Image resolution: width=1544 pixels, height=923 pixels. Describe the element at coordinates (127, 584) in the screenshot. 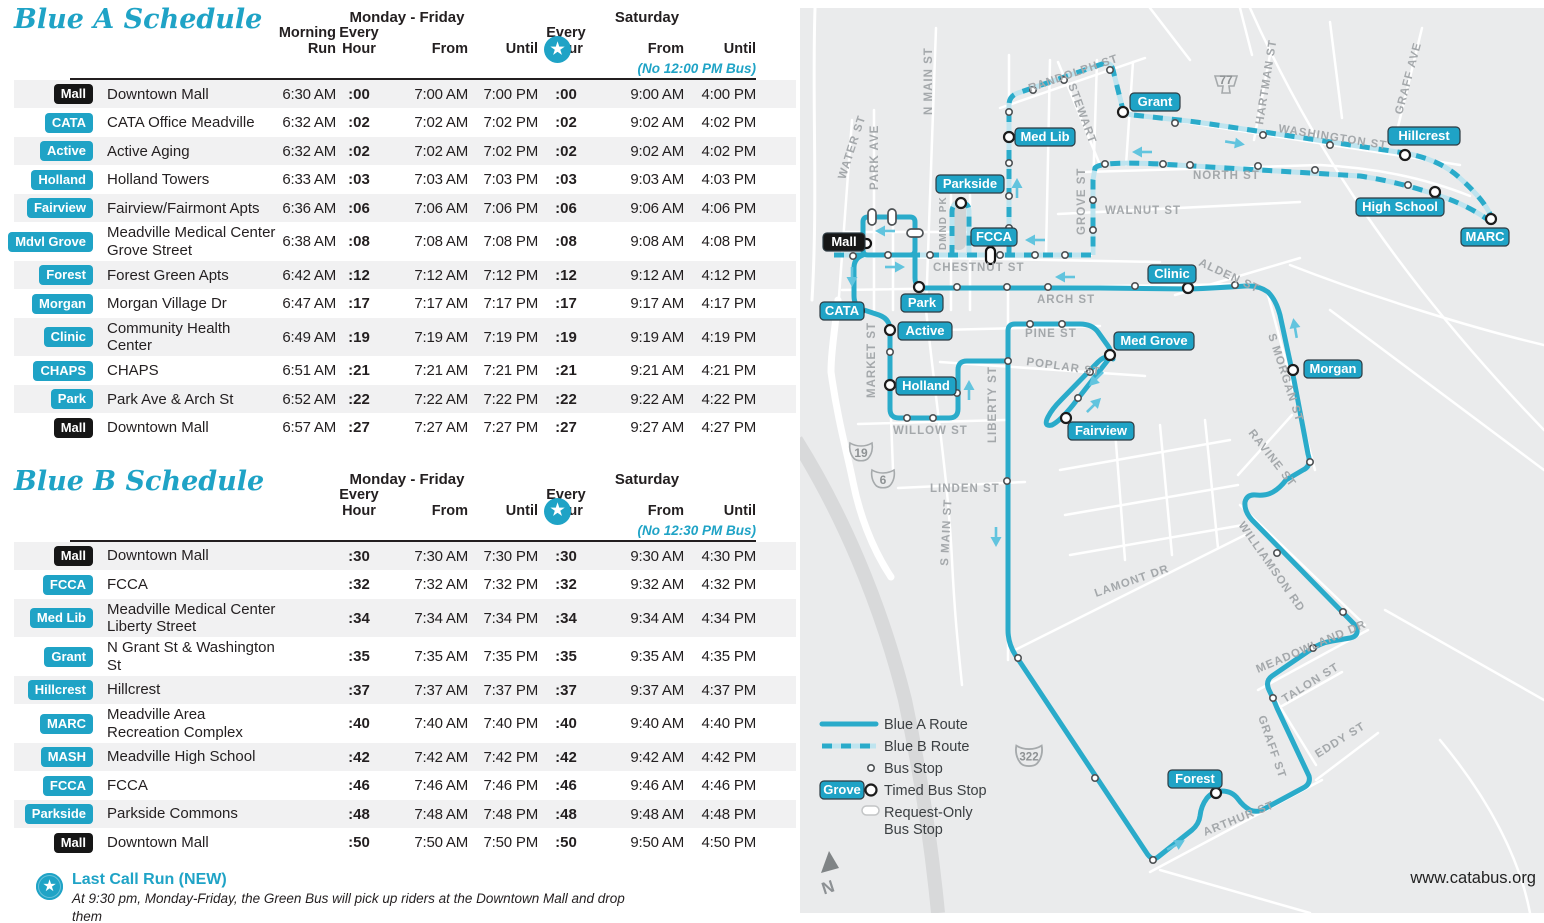

I see `stop-name: FCCA` at that location.